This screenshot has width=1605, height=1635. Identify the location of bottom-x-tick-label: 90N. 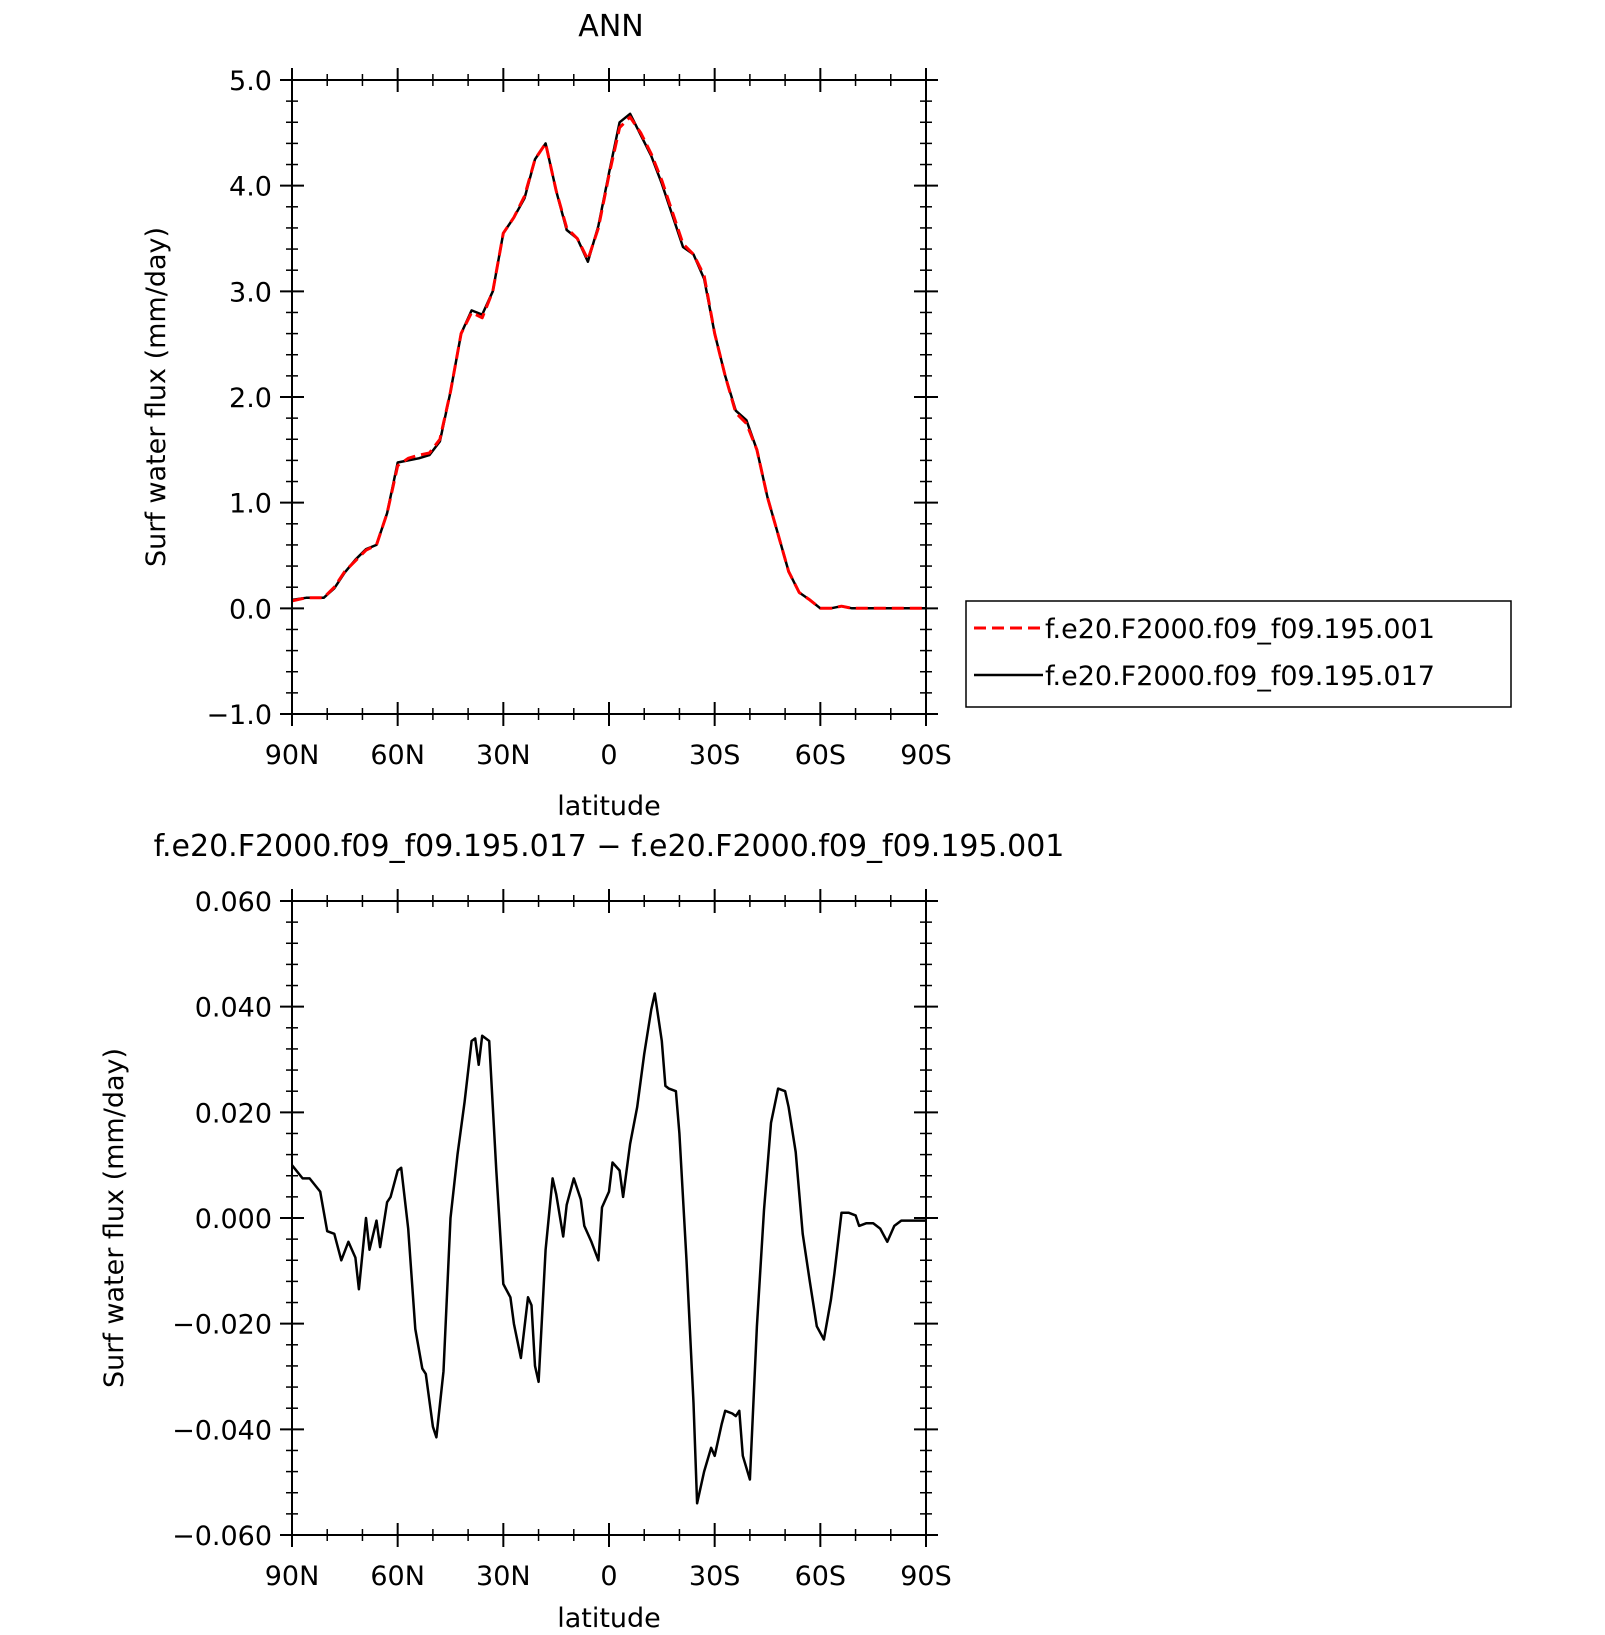
(292, 1576).